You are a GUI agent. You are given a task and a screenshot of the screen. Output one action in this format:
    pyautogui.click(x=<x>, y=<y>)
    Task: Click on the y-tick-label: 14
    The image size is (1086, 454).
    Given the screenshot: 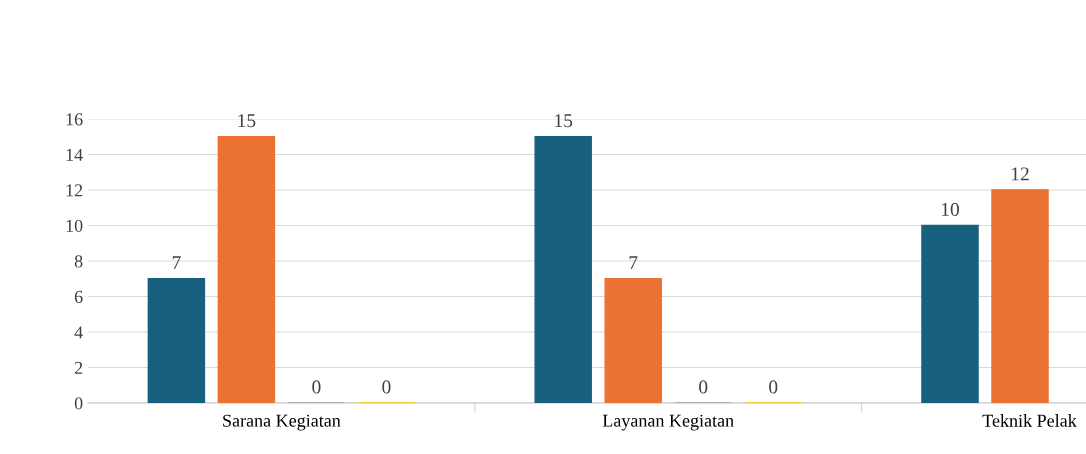 What is the action you would take?
    pyautogui.click(x=74, y=154)
    